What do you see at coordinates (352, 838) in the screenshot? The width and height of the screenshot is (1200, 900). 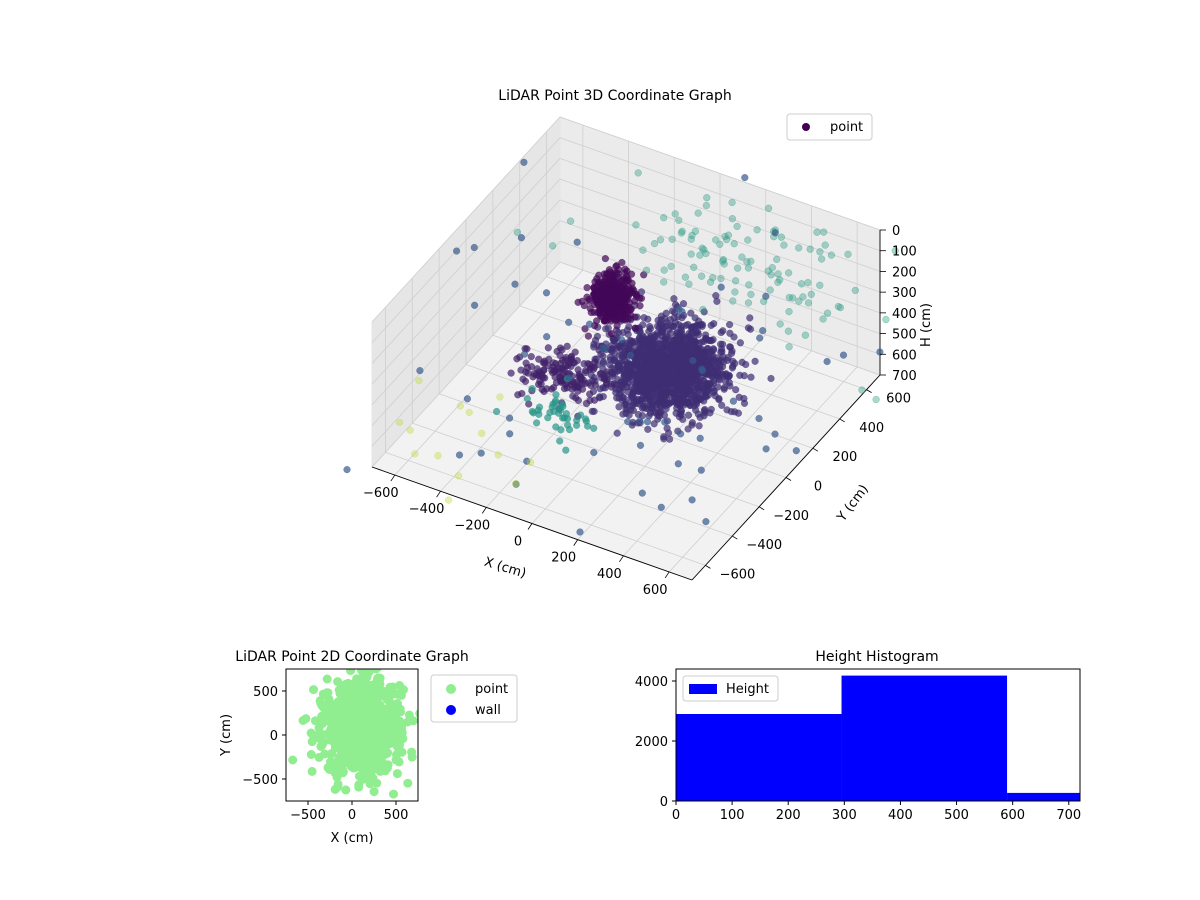 I see `chart-2d-xlabel: X (cm)` at bounding box center [352, 838].